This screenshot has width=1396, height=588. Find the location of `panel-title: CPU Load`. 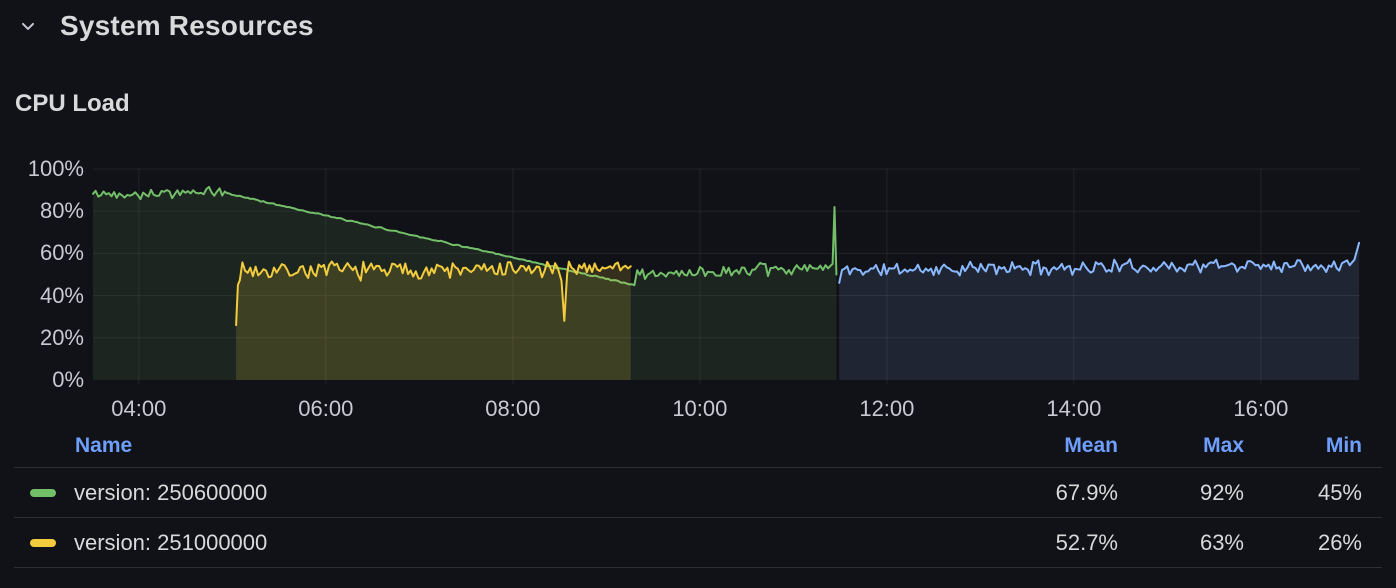

panel-title: CPU Load is located at coordinates (72, 103).